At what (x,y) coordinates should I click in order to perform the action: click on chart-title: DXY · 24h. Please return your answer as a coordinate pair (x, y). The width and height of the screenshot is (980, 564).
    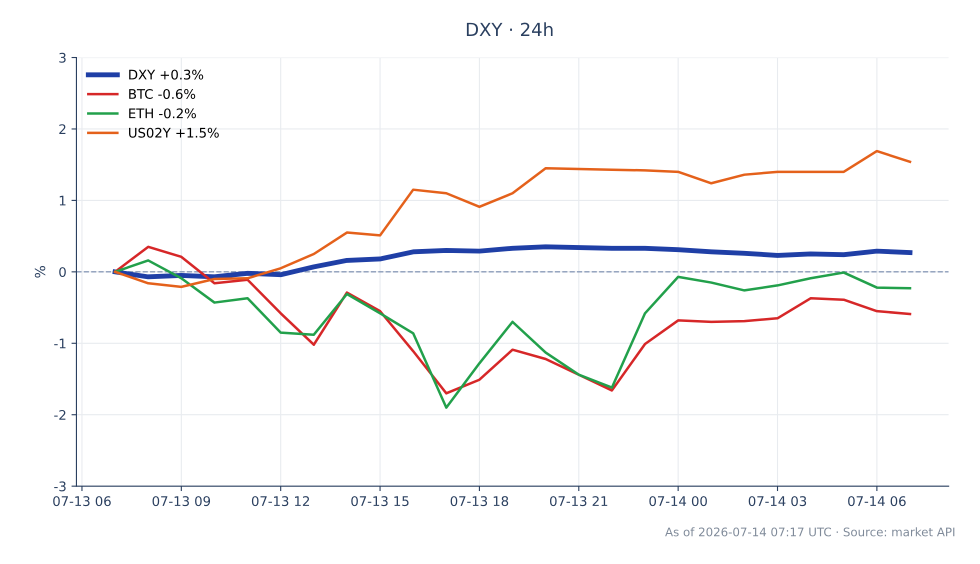
    Looking at the image, I should click on (509, 29).